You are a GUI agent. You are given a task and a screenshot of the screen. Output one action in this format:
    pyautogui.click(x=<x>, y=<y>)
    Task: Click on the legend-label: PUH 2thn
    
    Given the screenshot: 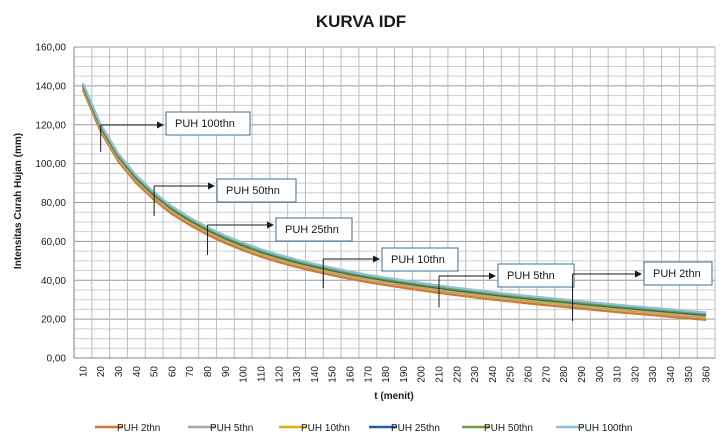 What is the action you would take?
    pyautogui.click(x=138, y=428)
    